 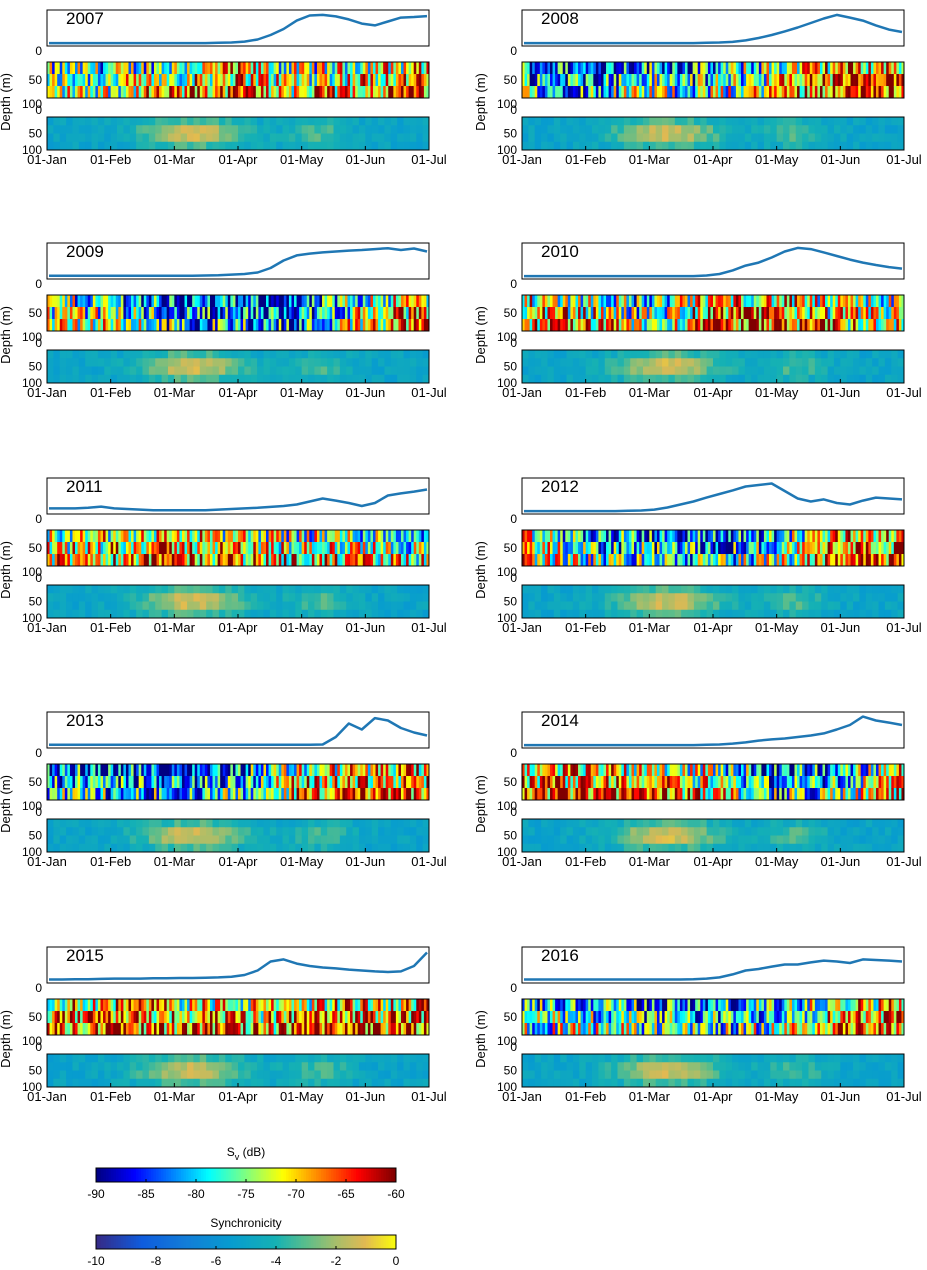 I want to click on depth-tick-label: 50, so click(x=36, y=313).